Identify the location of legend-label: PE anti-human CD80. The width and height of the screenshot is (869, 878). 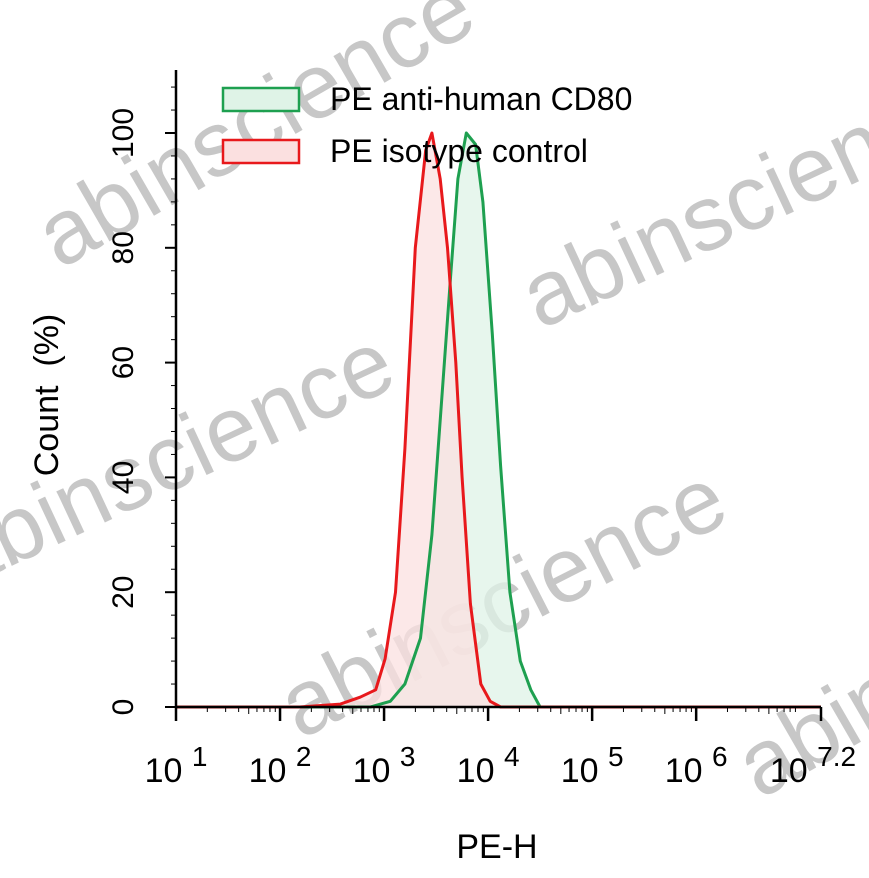
(481, 99).